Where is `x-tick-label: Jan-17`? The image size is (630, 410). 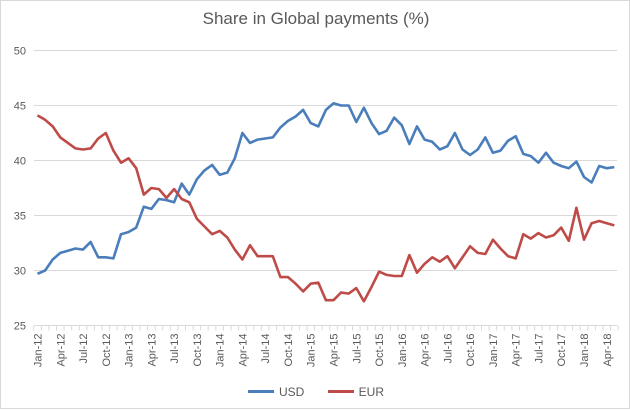
x-tick-label: Jan-17 is located at coordinates (494, 351).